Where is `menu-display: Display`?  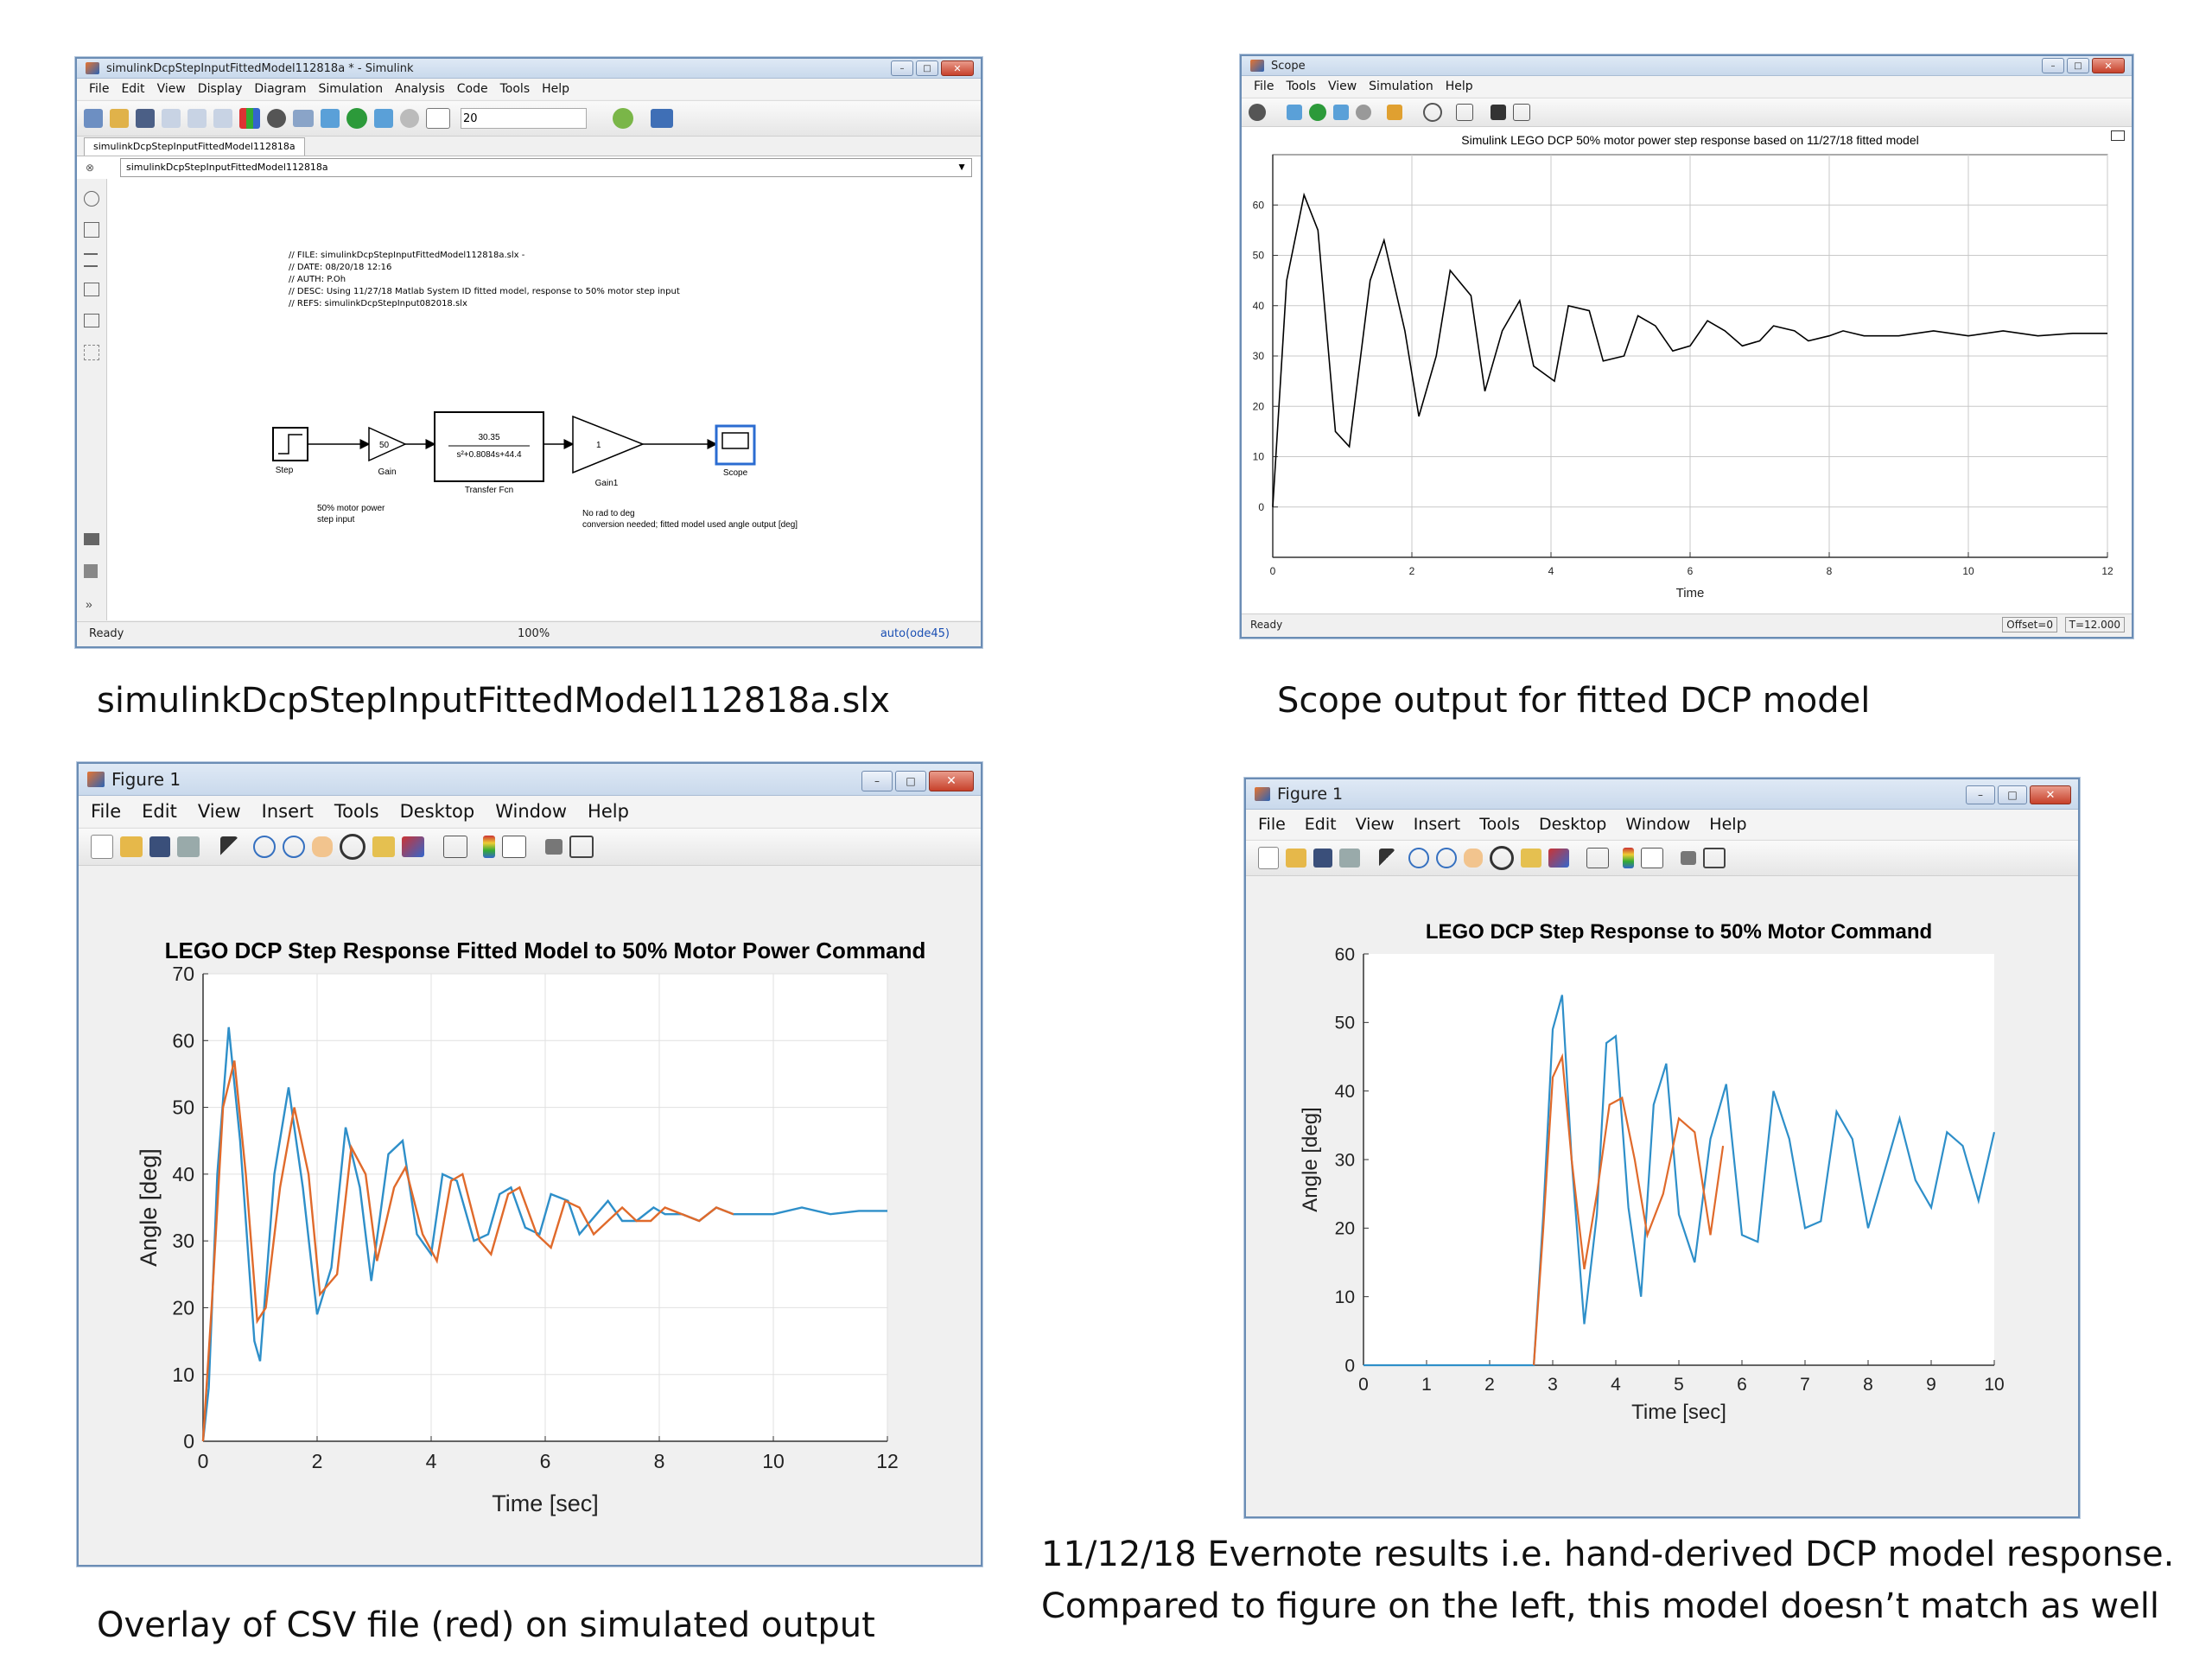 menu-display: Display is located at coordinates (220, 89).